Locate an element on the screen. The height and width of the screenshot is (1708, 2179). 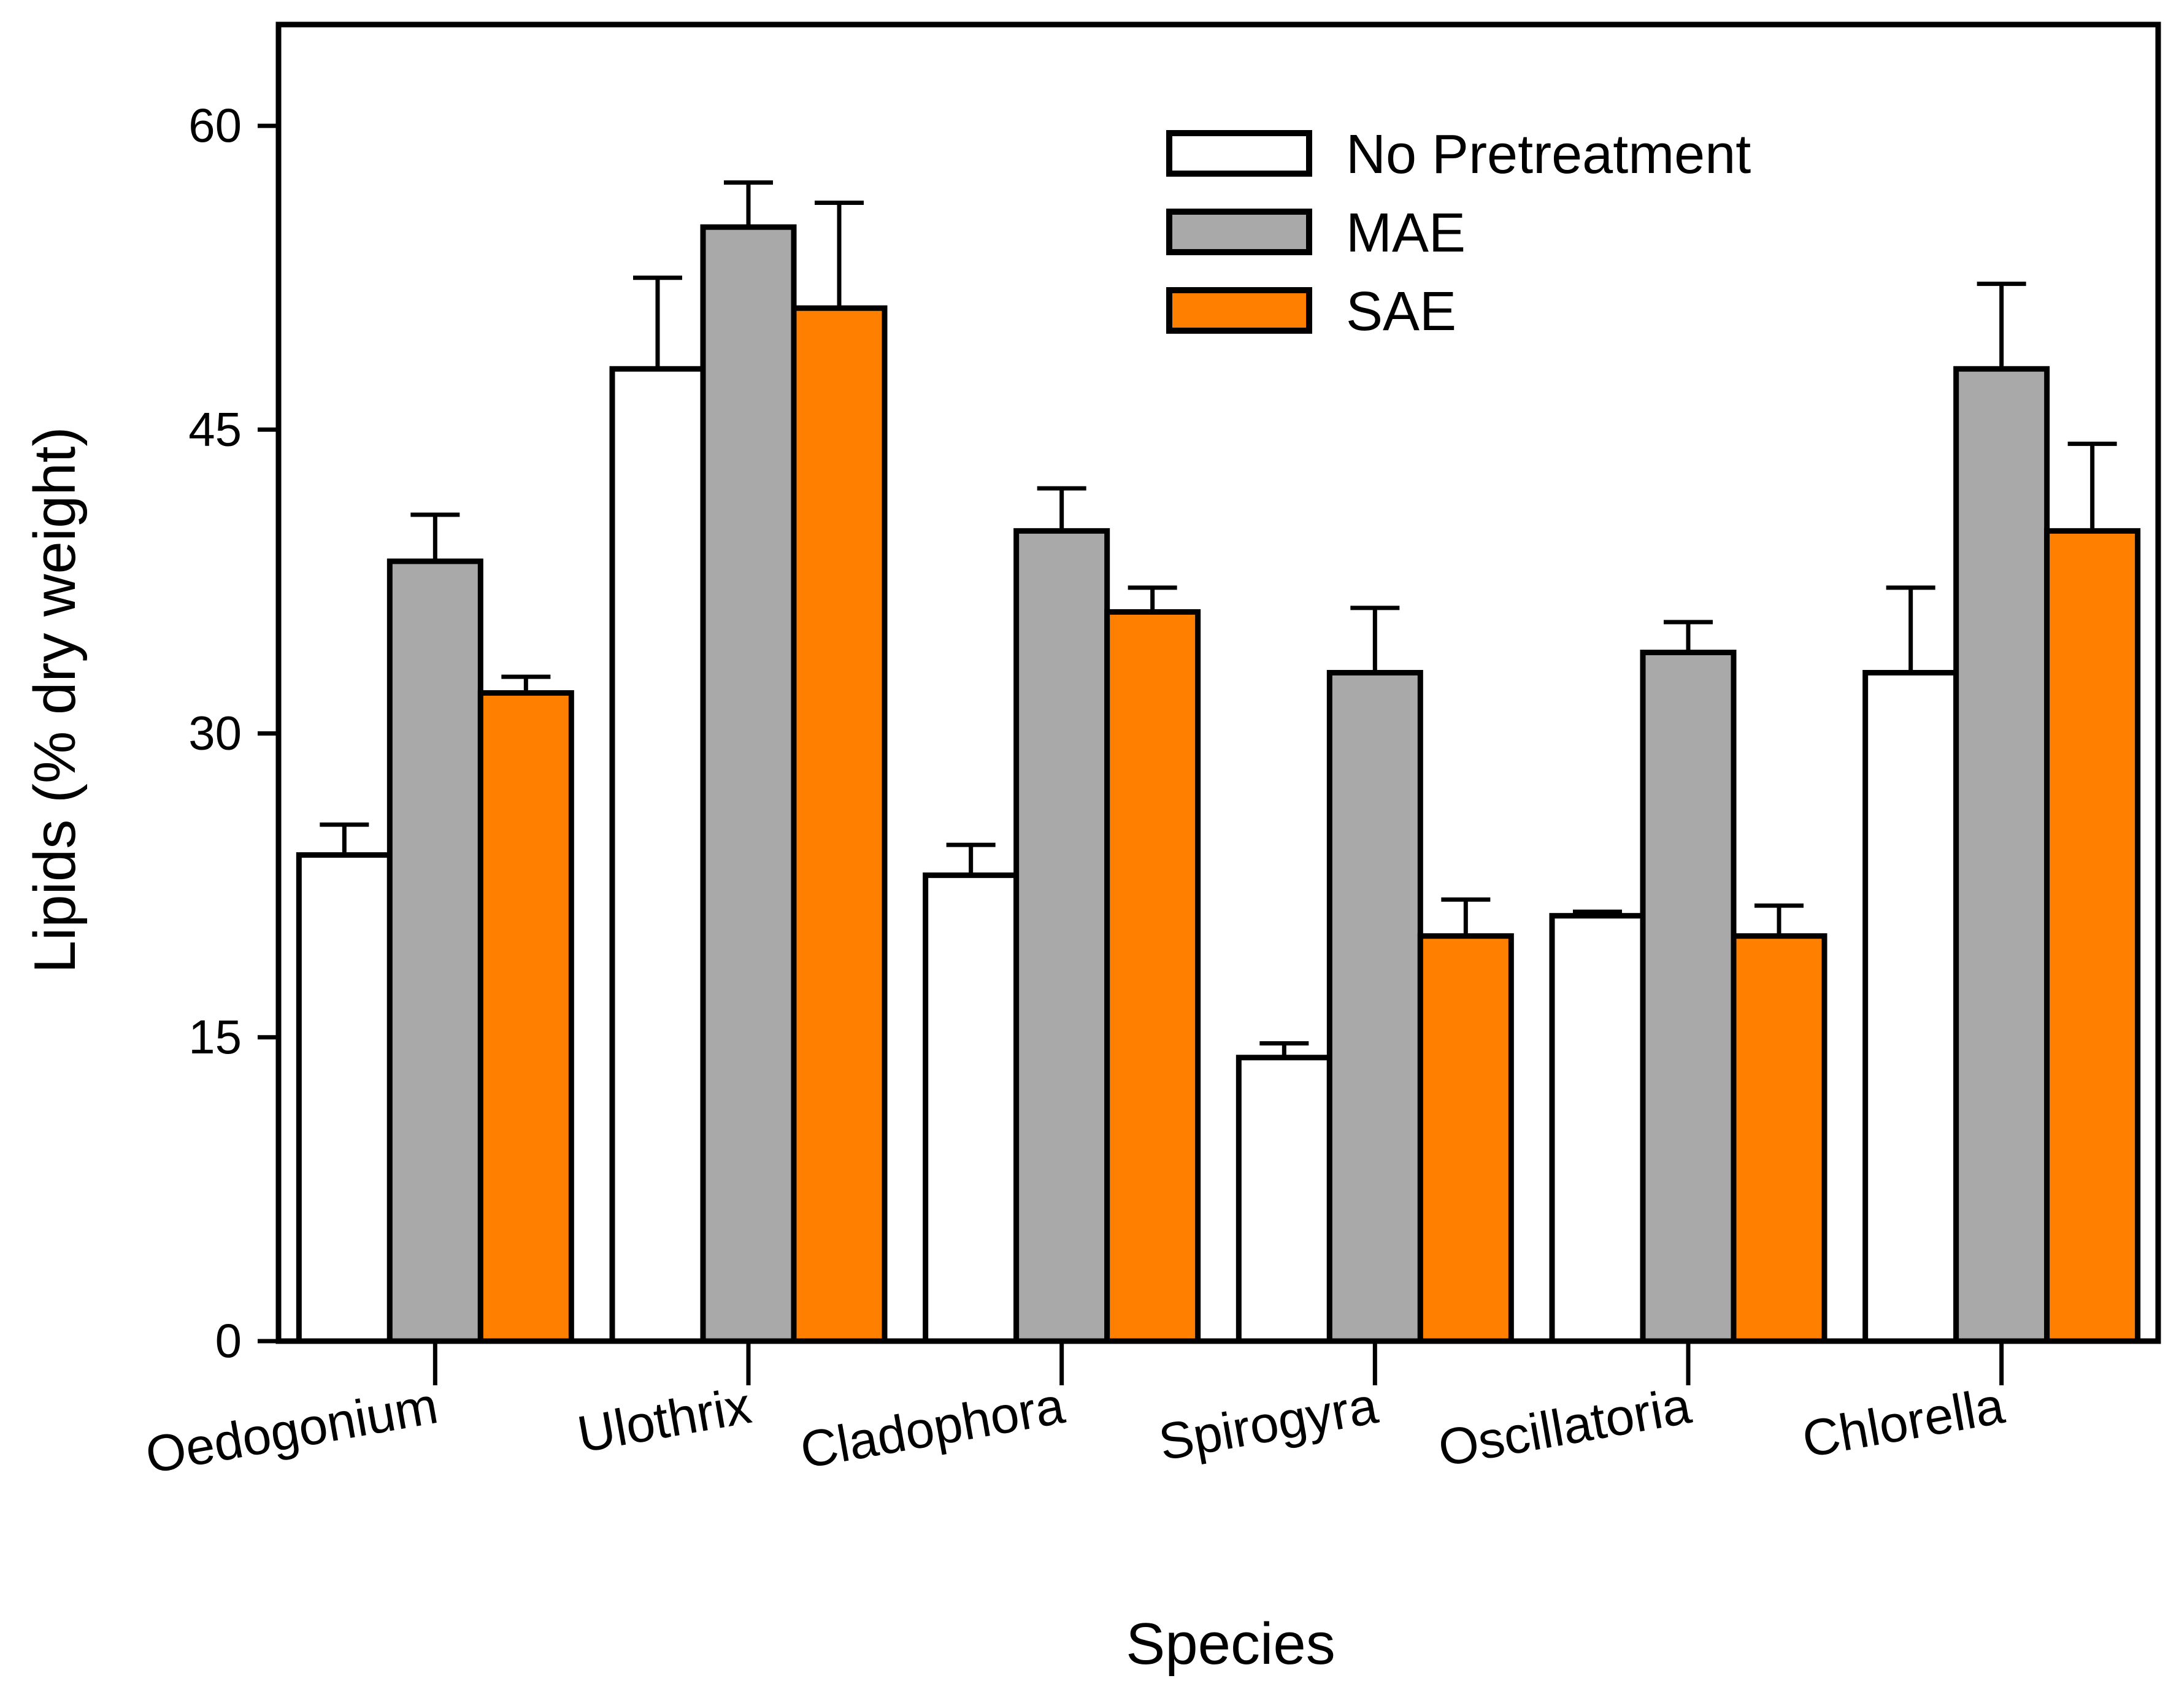
x-category-label: Cladophora is located at coordinates (932, 1427).